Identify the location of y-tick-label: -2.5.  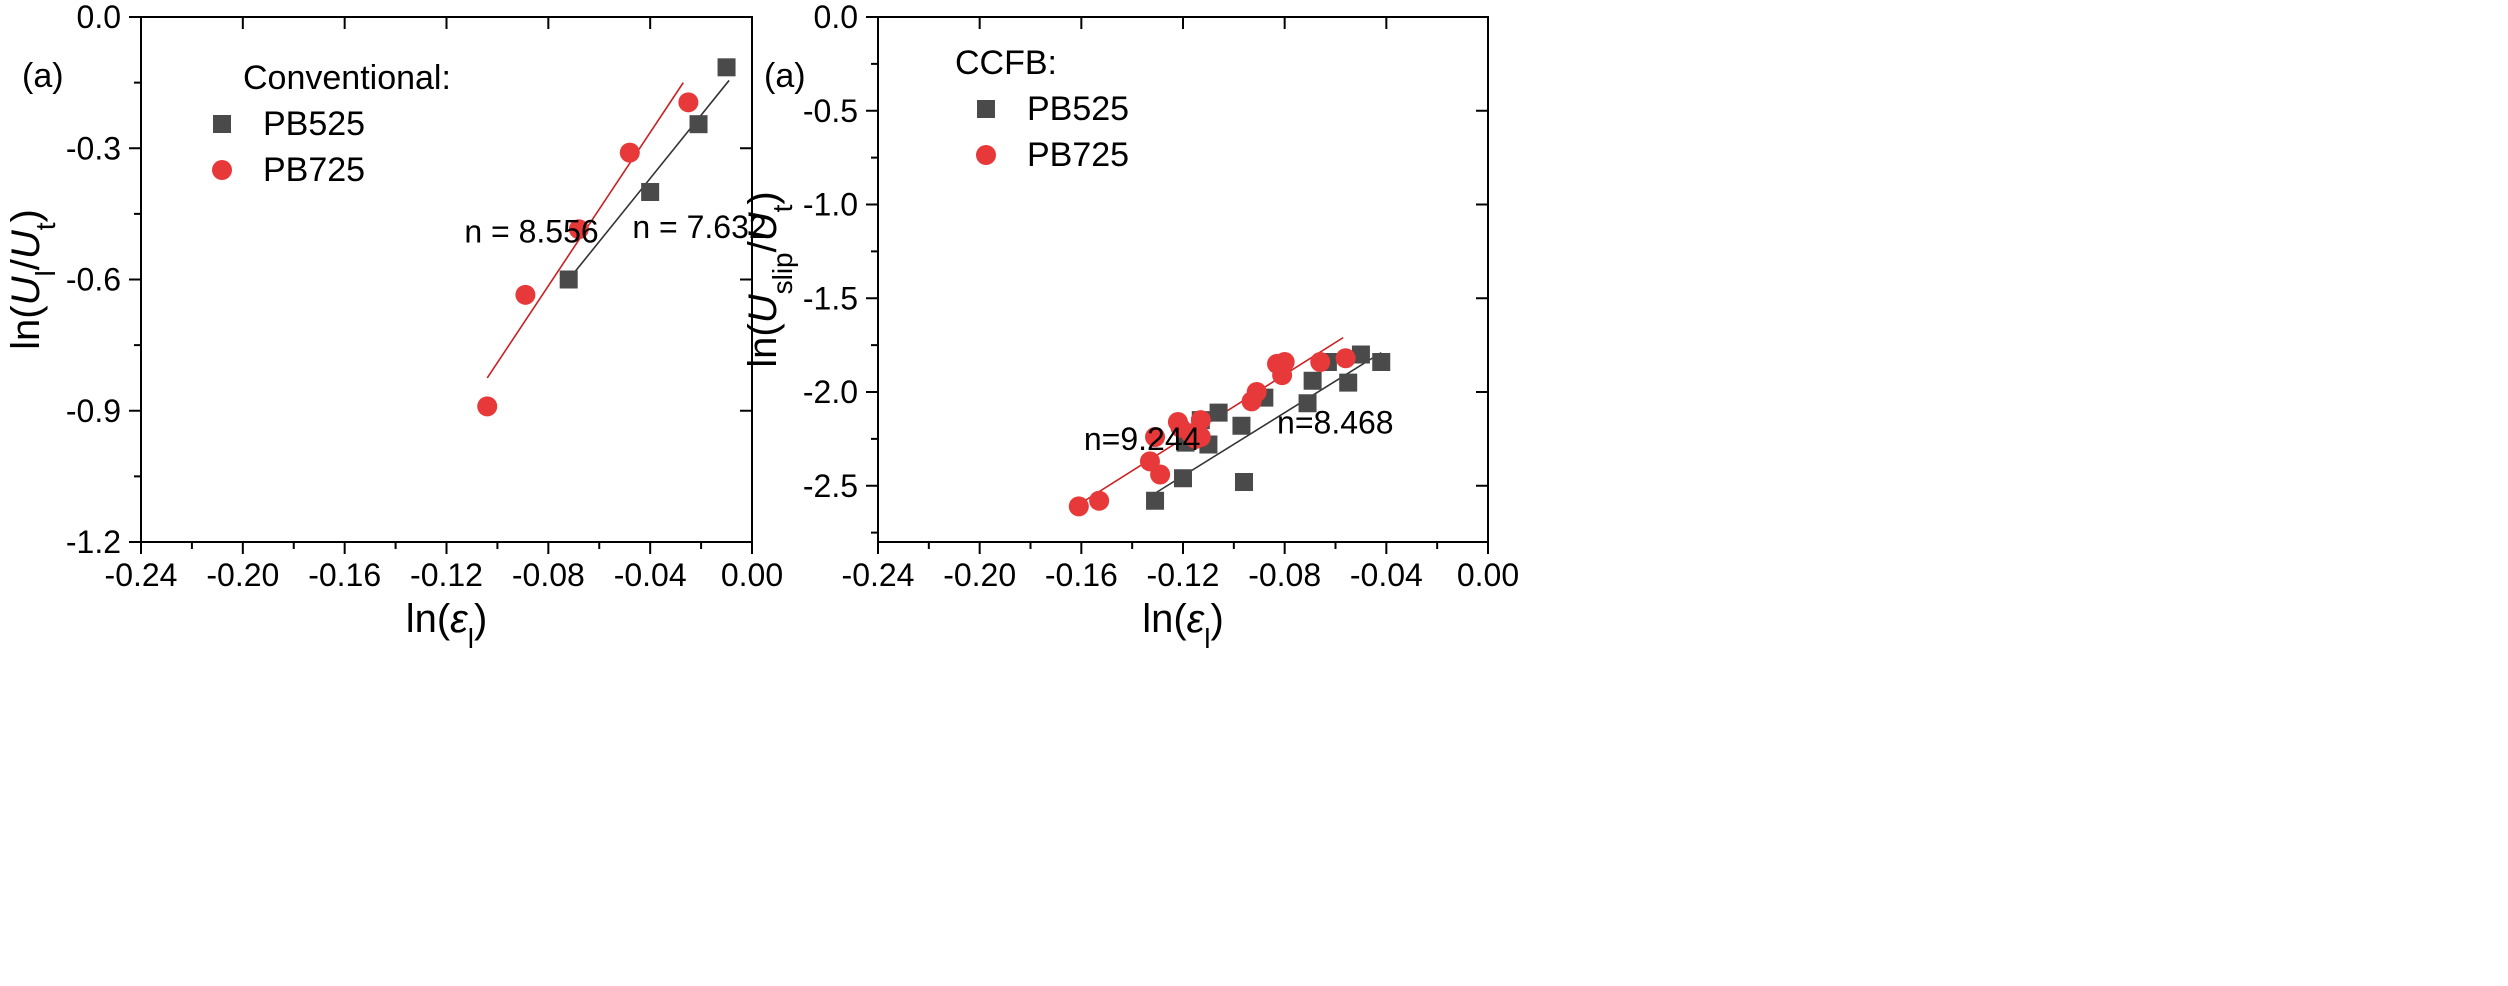
(830, 486).